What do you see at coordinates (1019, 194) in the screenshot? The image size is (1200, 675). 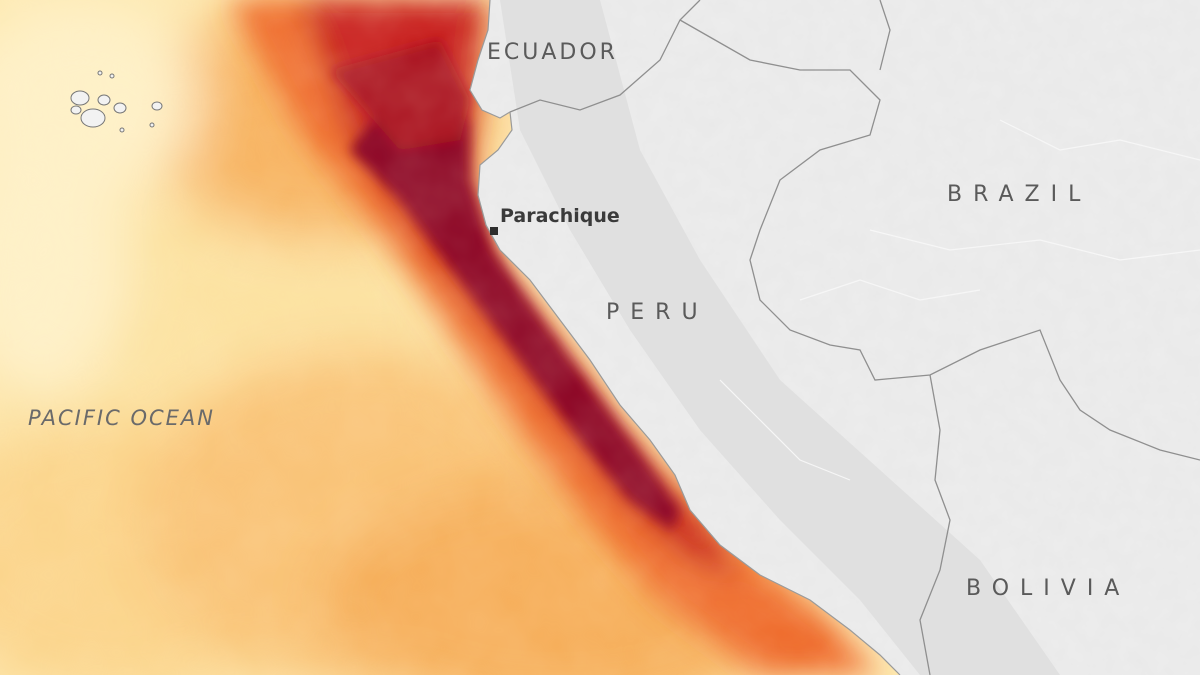 I see `label-brazil: BRAZIL` at bounding box center [1019, 194].